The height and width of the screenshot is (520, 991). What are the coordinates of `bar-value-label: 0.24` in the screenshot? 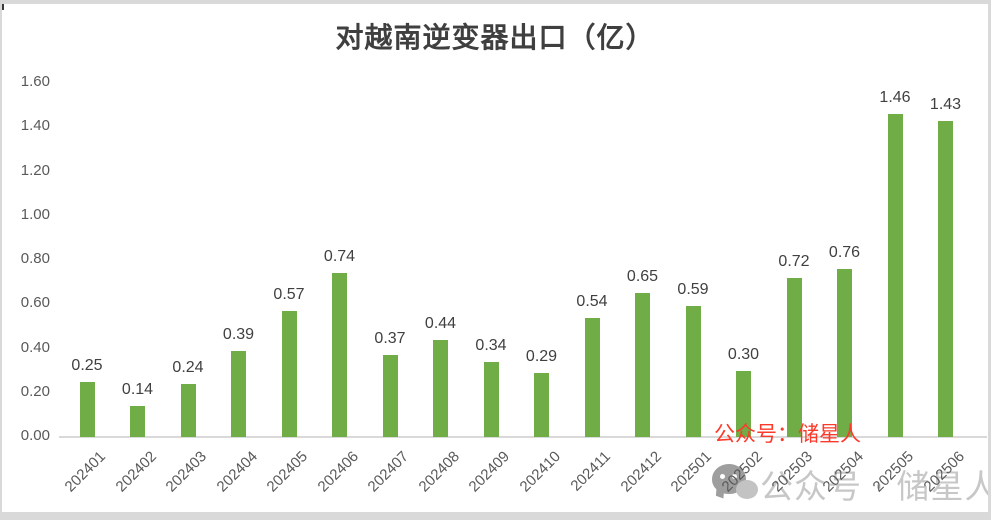 It's located at (188, 367).